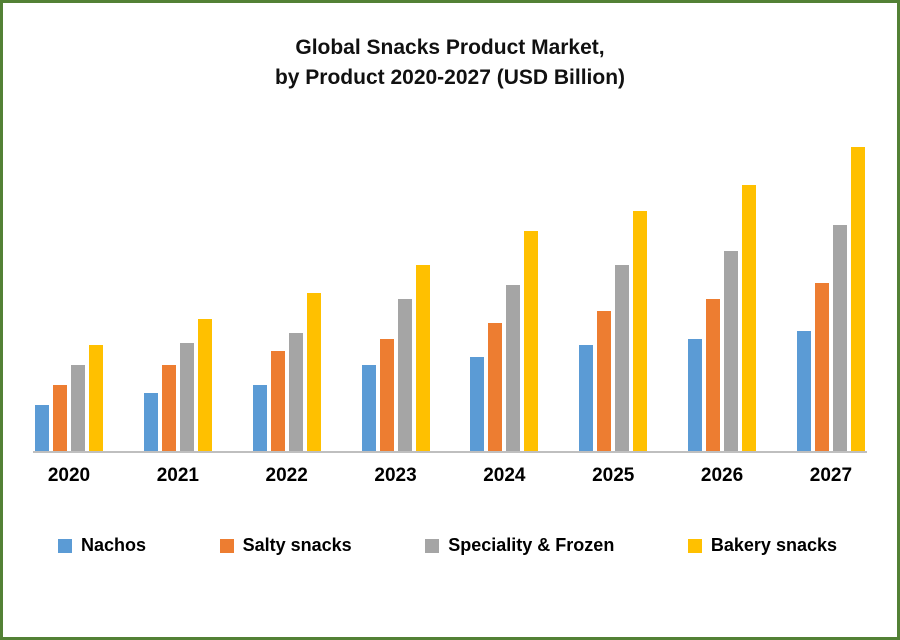  What do you see at coordinates (695, 395) in the screenshot?
I see `bar-nachos-2026` at bounding box center [695, 395].